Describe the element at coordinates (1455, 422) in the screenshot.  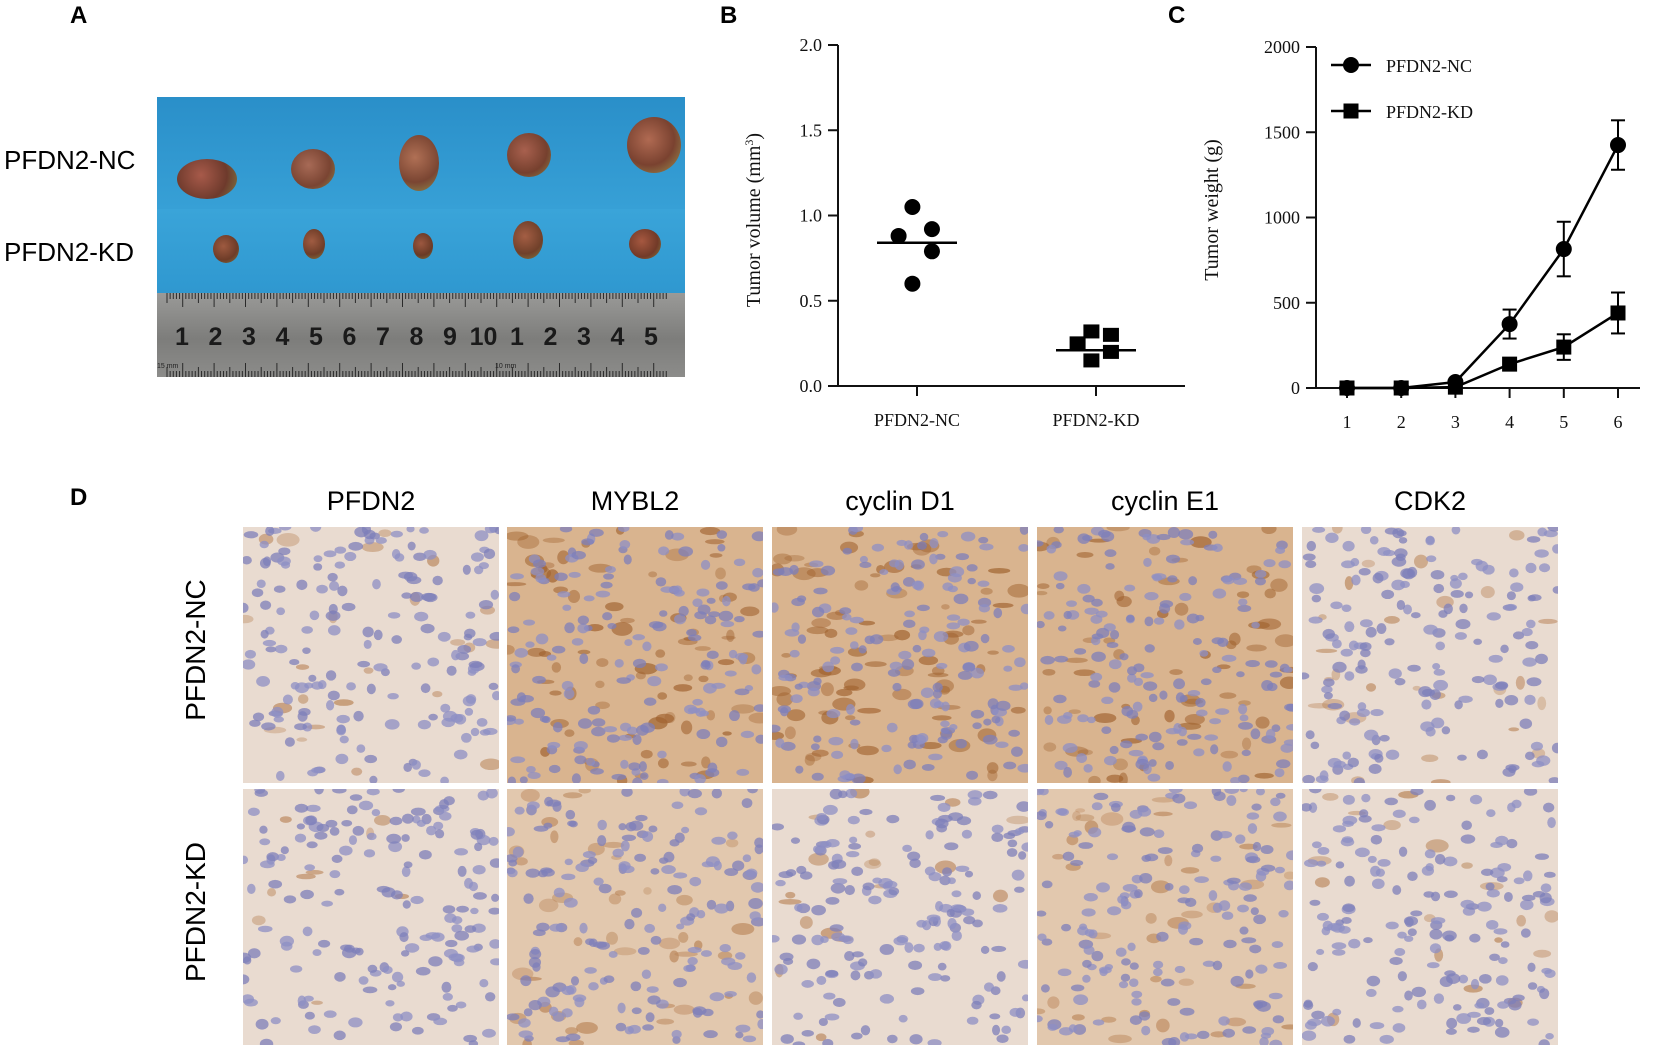
I see `chart-c-x-tick-label: 3` at that location.